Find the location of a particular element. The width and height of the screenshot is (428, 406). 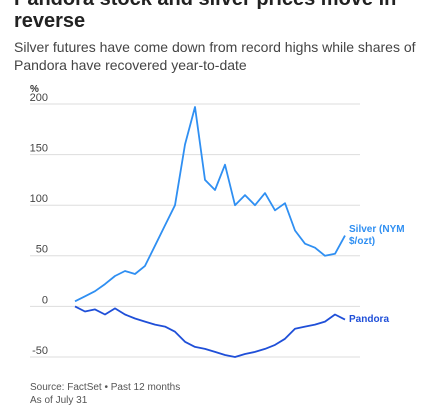

y-tick-label: 50 is located at coordinates (42, 250).